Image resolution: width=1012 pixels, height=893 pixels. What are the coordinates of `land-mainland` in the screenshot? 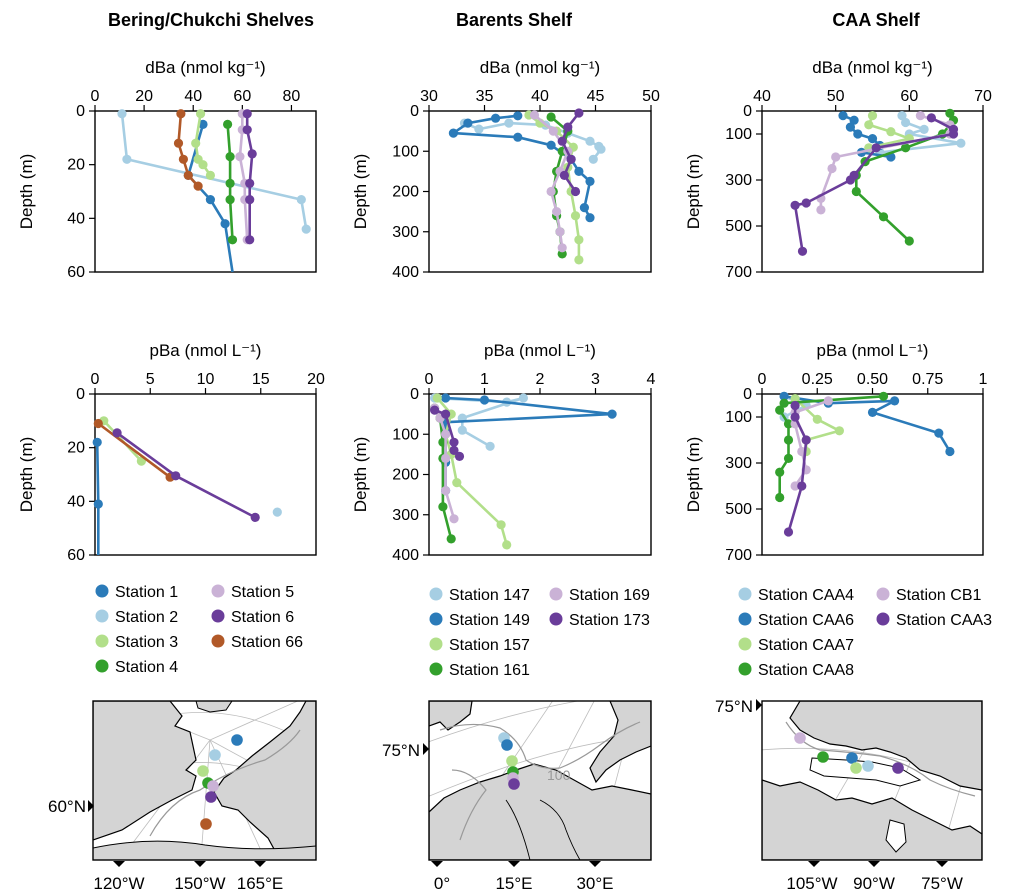 It's located at (872, 819).